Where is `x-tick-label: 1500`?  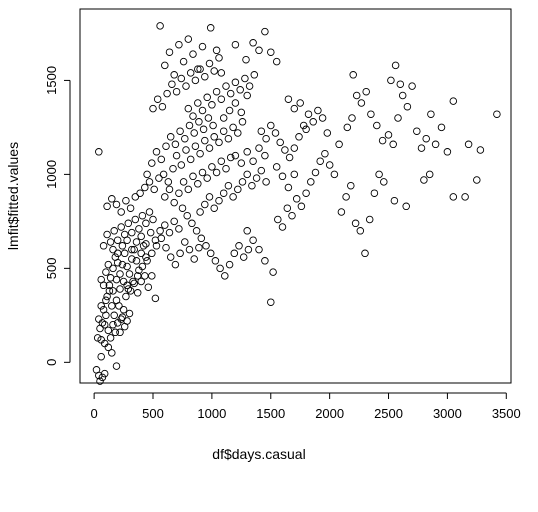
x-tick-label: 1500 is located at coordinates (270, 413).